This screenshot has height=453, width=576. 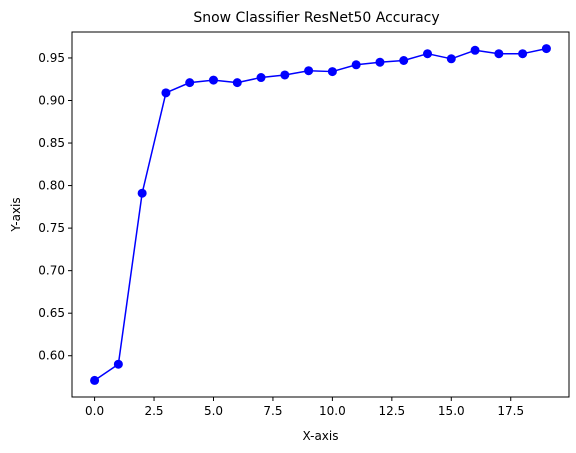 I want to click on x-tick-label: 7.5, so click(x=272, y=411).